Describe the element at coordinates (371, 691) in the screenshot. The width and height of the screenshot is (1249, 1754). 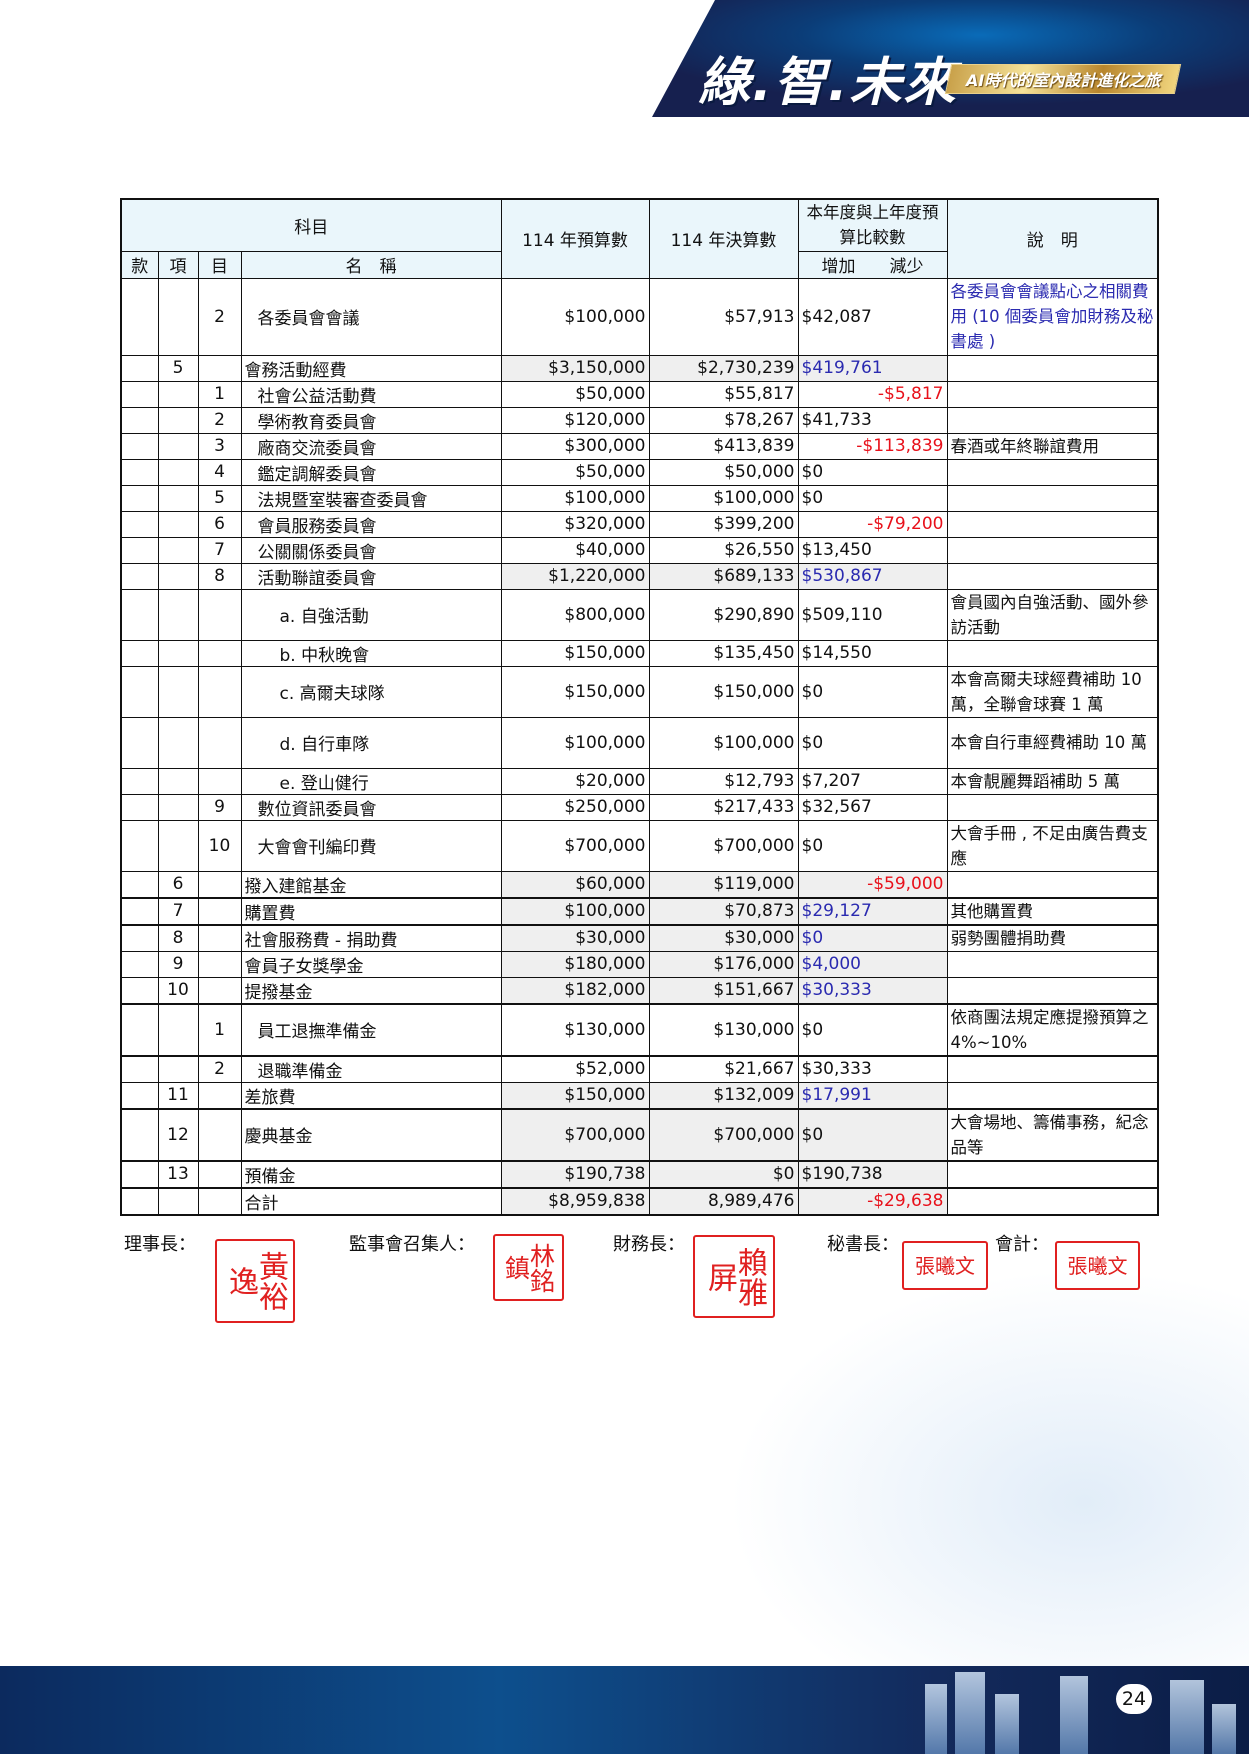
I see `cell-name: c. 高爾夫球隊` at that location.